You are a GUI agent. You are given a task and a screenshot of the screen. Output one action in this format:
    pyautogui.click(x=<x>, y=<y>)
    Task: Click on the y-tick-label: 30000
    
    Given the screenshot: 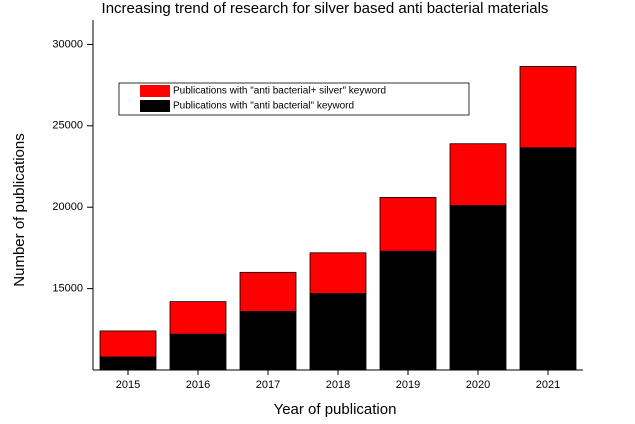 What is the action you would take?
    pyautogui.click(x=67, y=44)
    